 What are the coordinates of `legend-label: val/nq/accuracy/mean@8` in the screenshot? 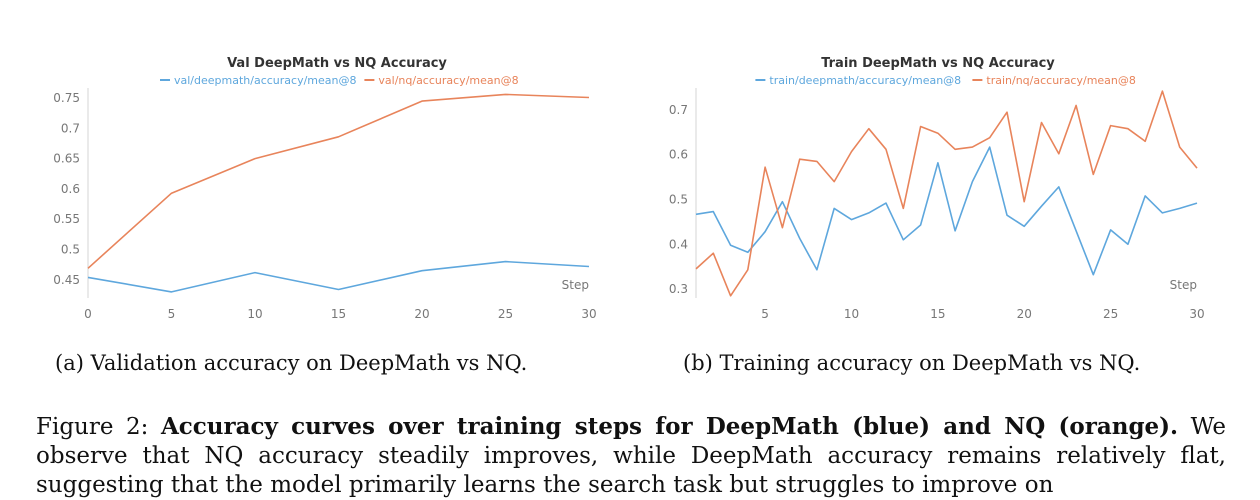 It's located at (448, 80).